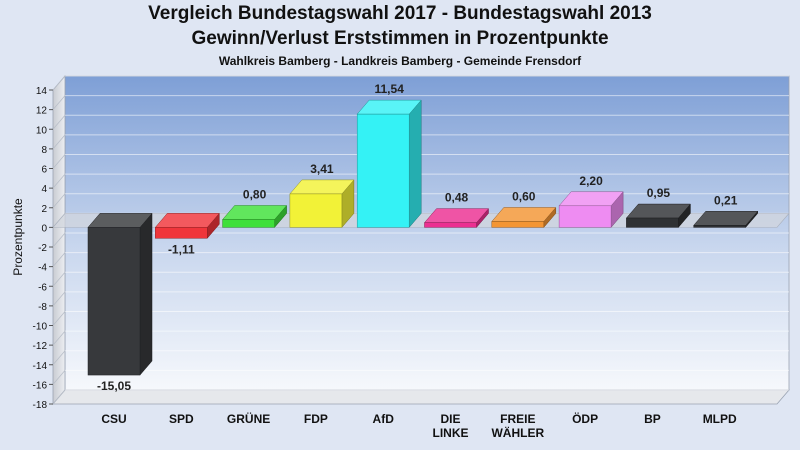 The height and width of the screenshot is (450, 800). Describe the element at coordinates (181, 249) in the screenshot. I see `value-label: -1,11` at that location.